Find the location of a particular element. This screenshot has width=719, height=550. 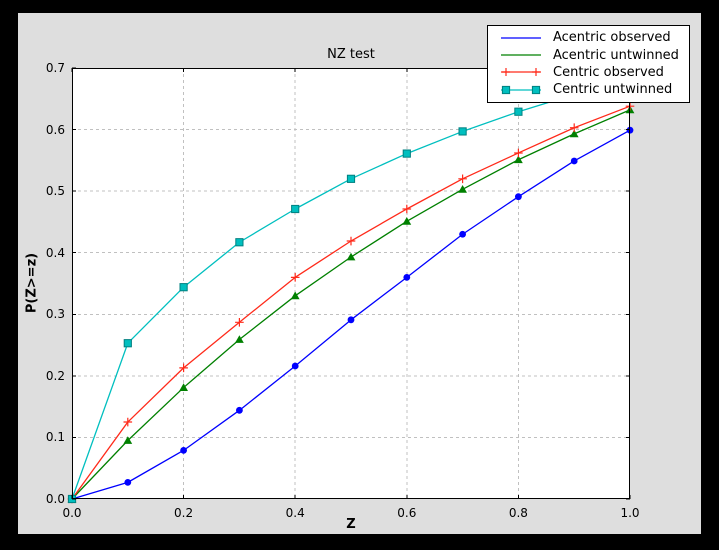

legend-item: Acentric untwinned is located at coordinates (588, 54).